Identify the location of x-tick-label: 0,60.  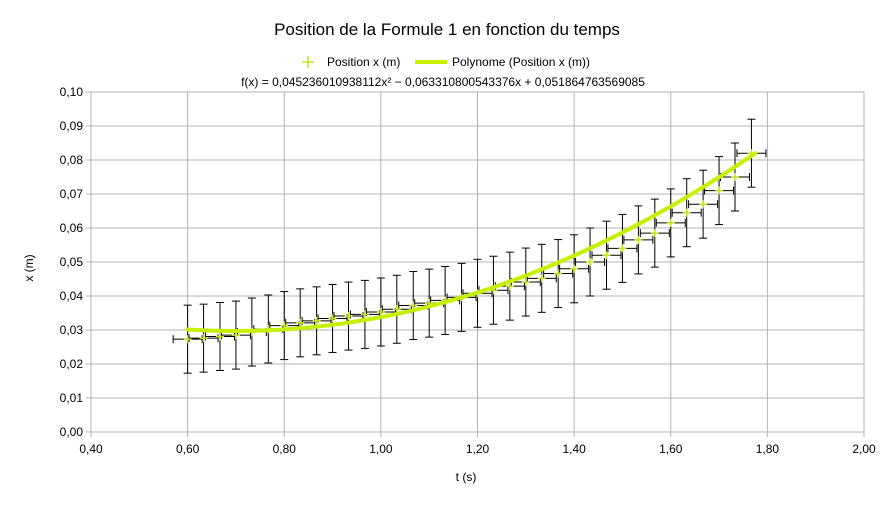
(188, 449).